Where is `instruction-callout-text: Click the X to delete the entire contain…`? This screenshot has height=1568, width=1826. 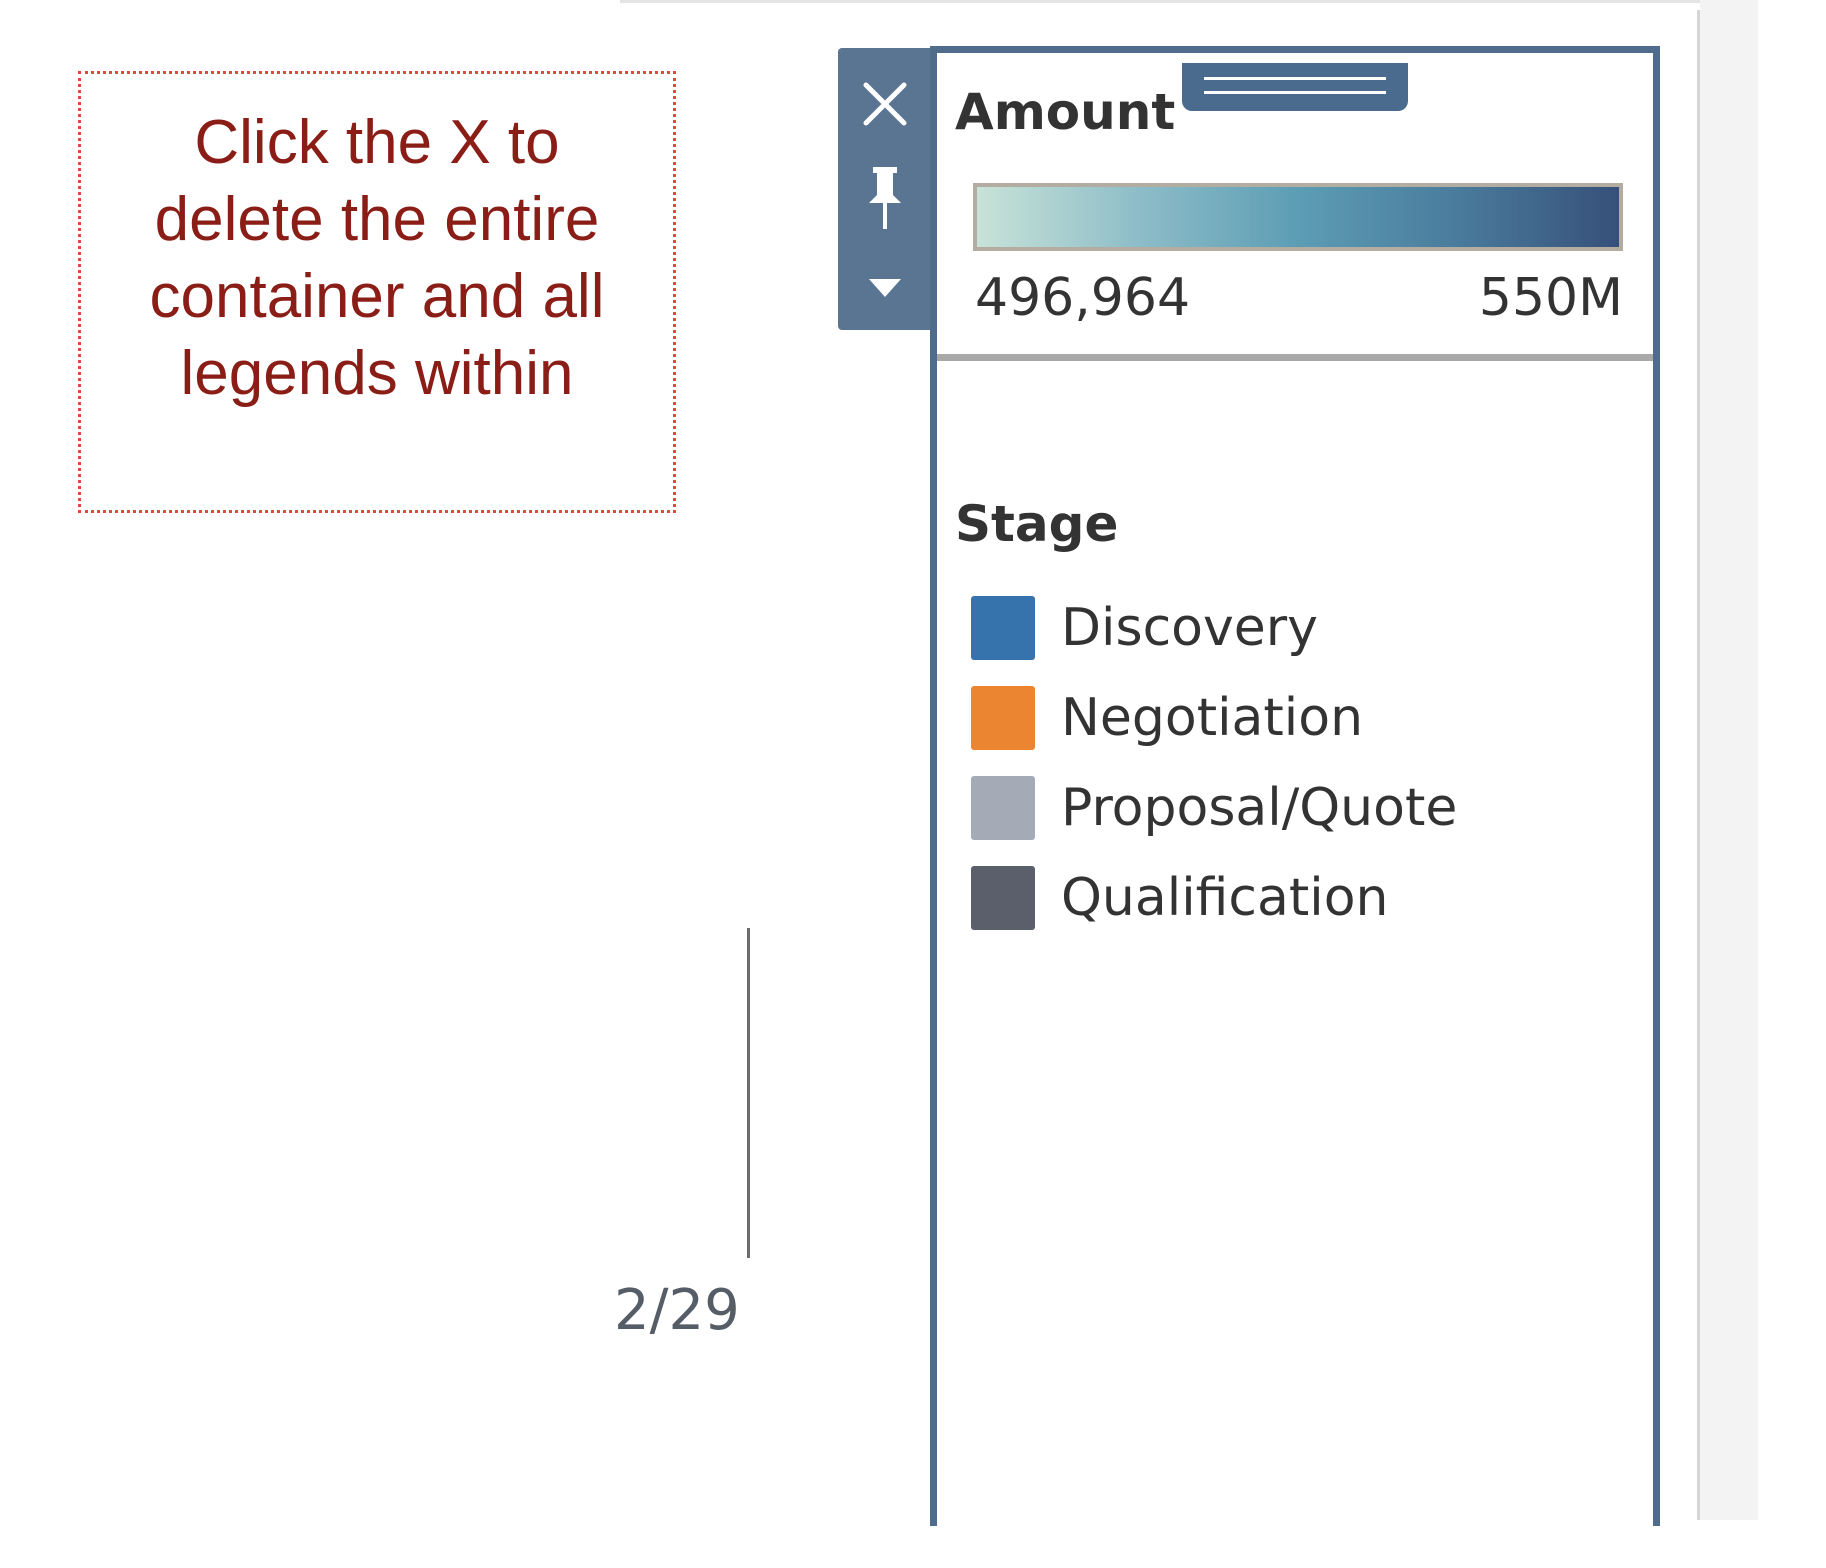 instruction-callout-text: Click the X to delete the entire contain… is located at coordinates (377, 258).